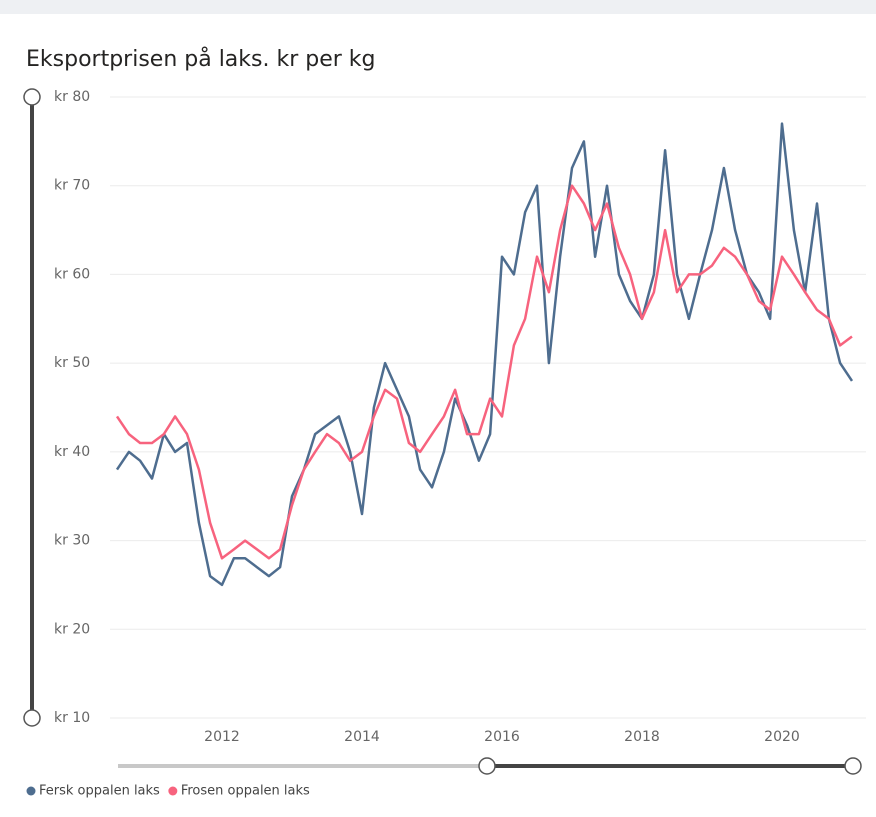 This screenshot has height=817, width=876. I want to click on chart-title: Eksportprisen på laks. kr per kg, so click(201, 59).